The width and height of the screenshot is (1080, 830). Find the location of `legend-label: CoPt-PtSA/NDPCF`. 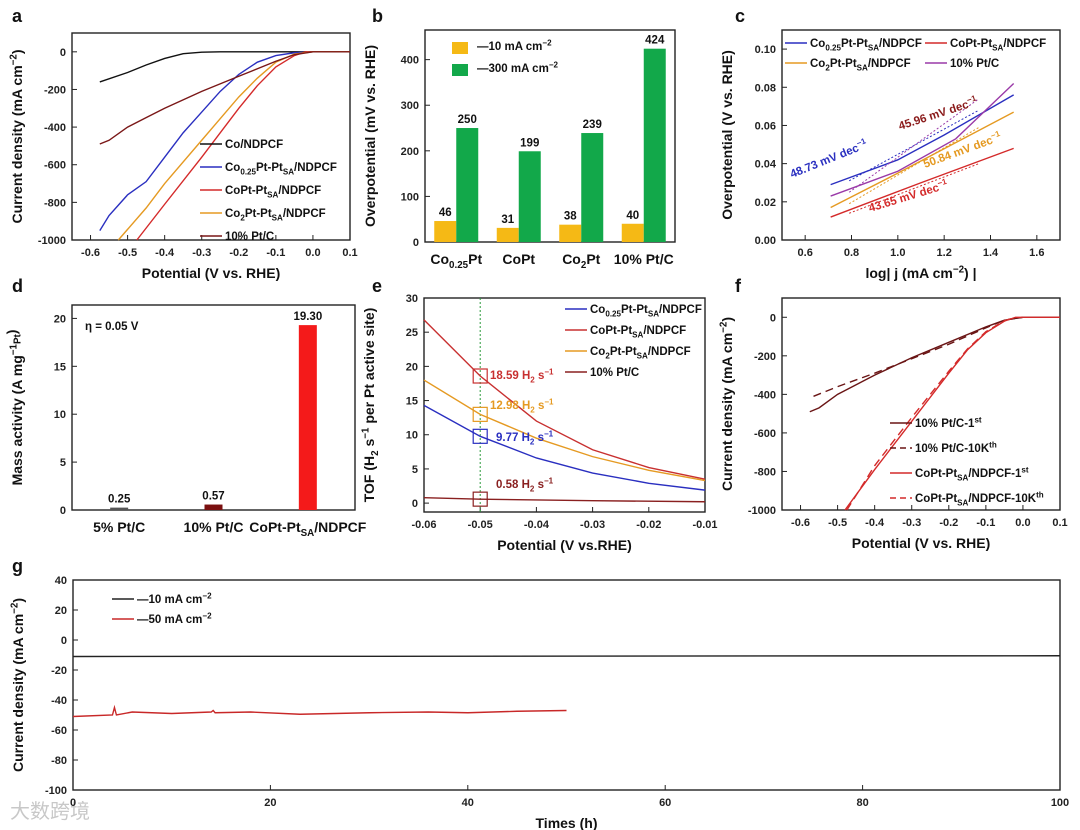

legend-label: CoPt-PtSA/NDPCF is located at coordinates (638, 332).